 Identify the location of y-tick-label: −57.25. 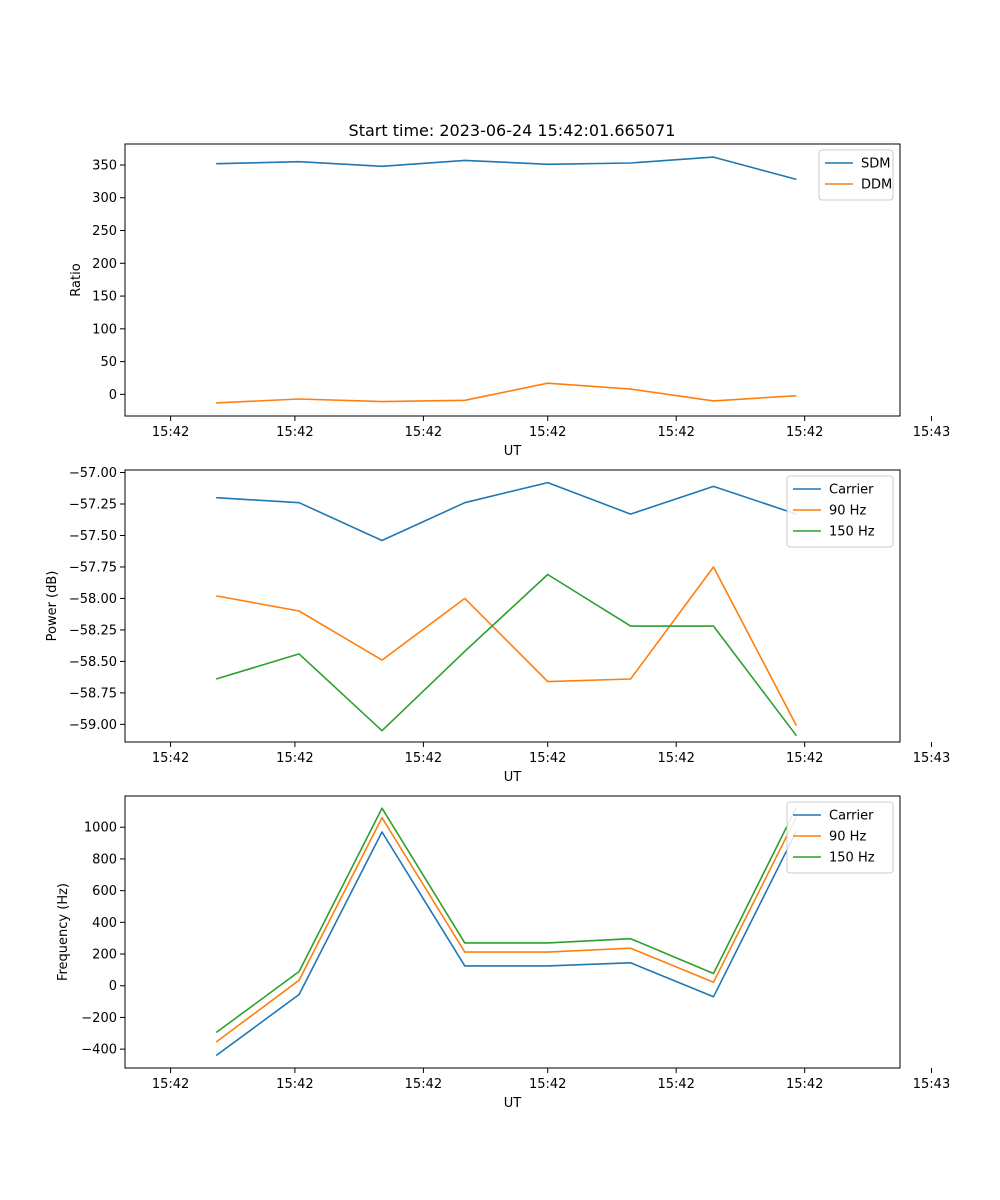
(93, 505).